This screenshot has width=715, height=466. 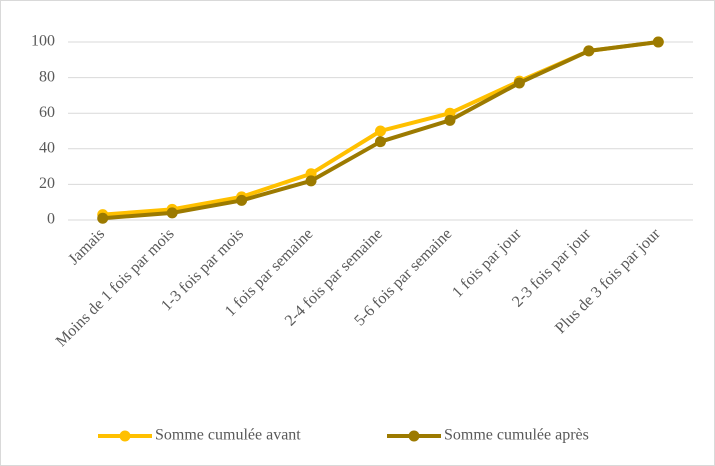 I want to click on y-tick-label: 0, so click(x=51, y=219).